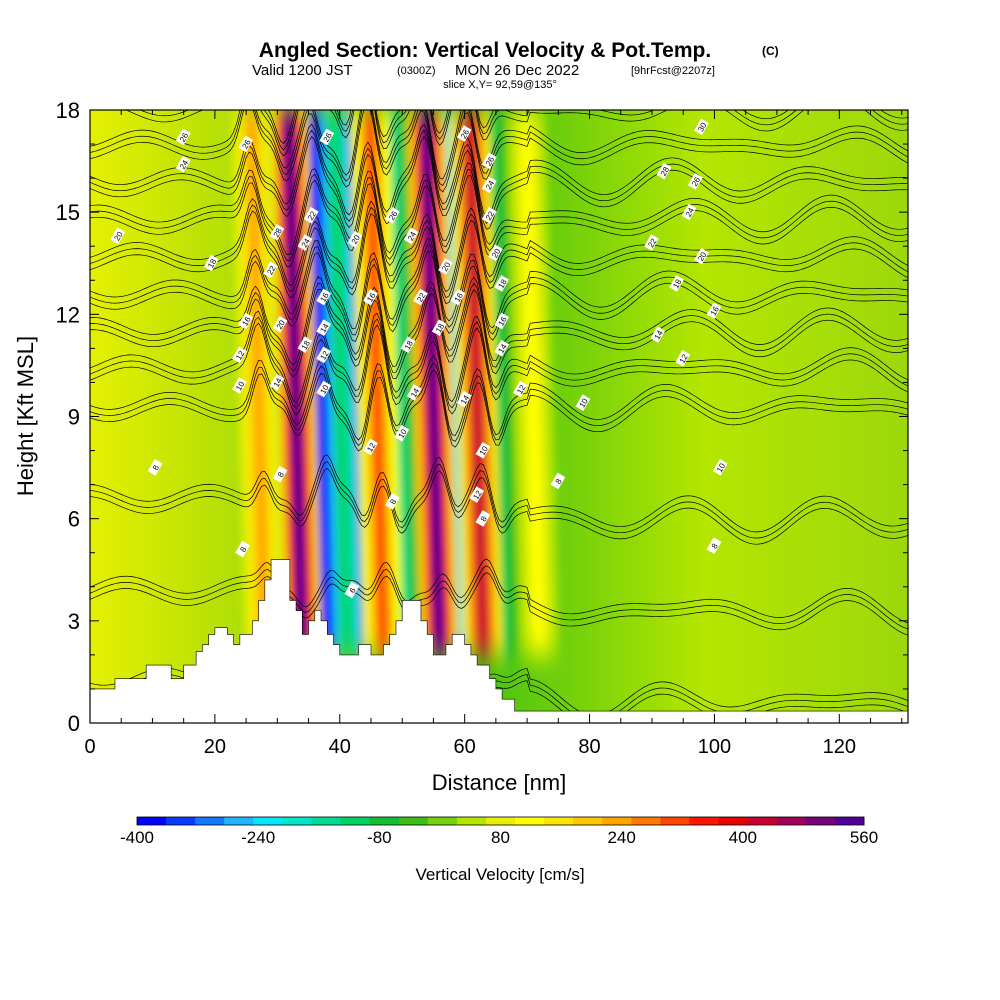 This screenshot has height=1000, width=1000. What do you see at coordinates (68, 110) in the screenshot?
I see `y-tick-label: 18` at bounding box center [68, 110].